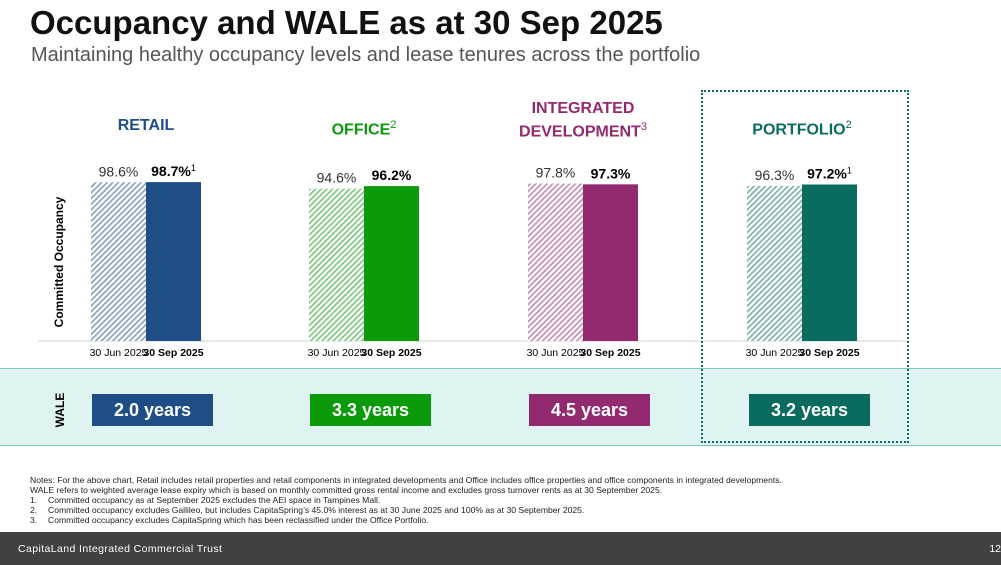 This screenshot has height=565, width=1001. Describe the element at coordinates (118, 261) in the screenshot. I see `bar-retail-jun` at that location.